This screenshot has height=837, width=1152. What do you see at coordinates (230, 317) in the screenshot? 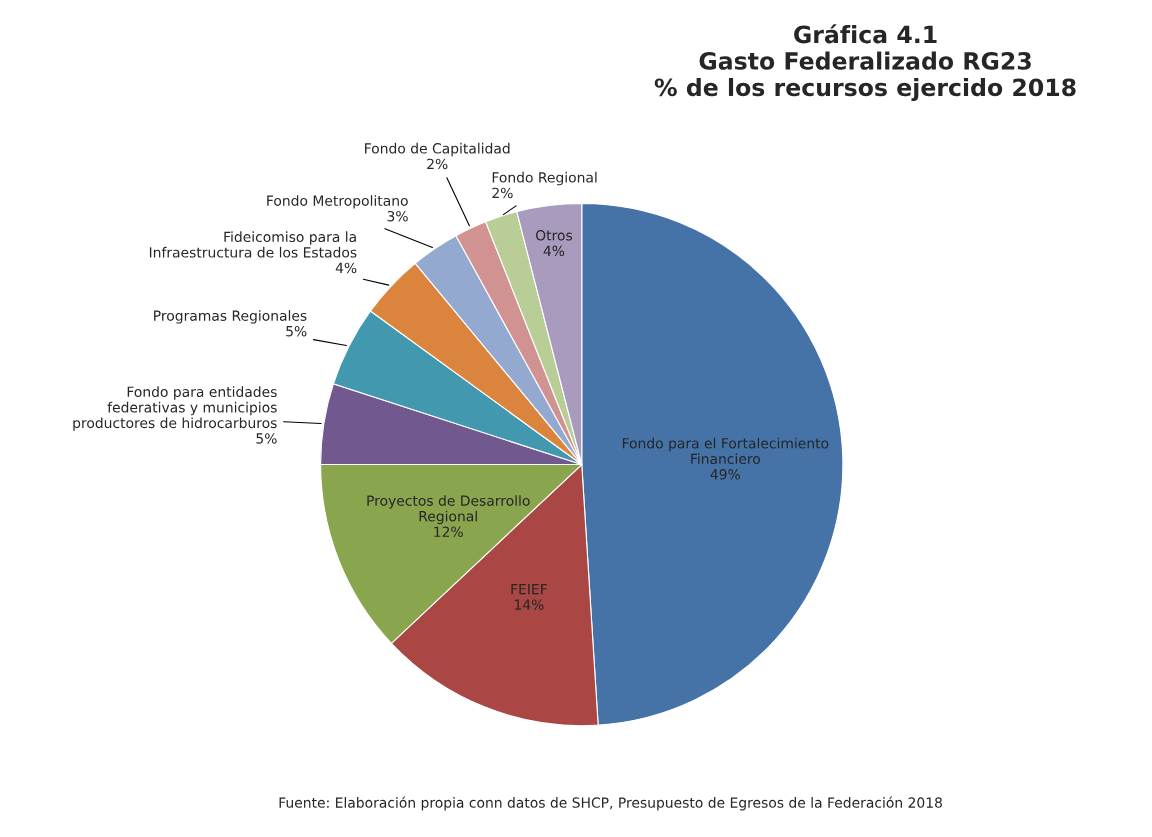
I see `slice-label: Programas Regionales` at bounding box center [230, 317].